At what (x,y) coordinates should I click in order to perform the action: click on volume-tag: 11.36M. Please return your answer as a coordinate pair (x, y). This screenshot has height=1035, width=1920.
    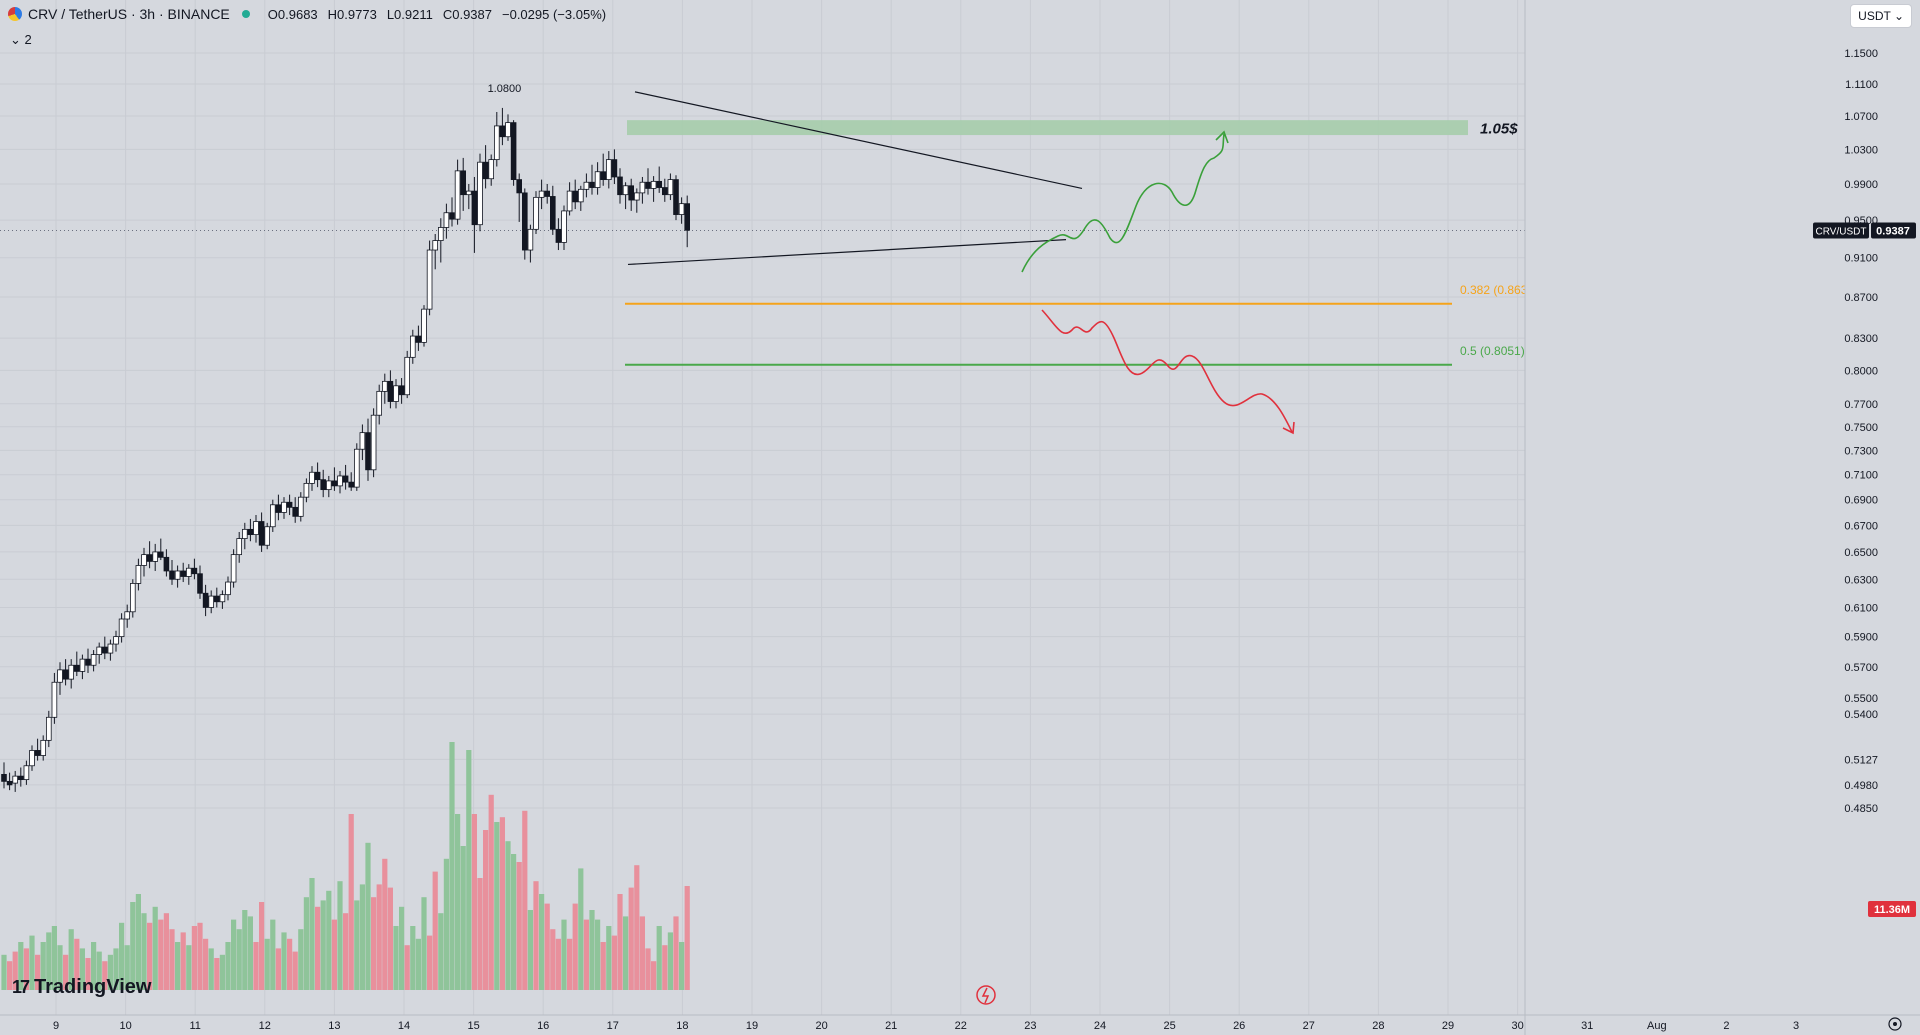
    Looking at the image, I should click on (1892, 910).